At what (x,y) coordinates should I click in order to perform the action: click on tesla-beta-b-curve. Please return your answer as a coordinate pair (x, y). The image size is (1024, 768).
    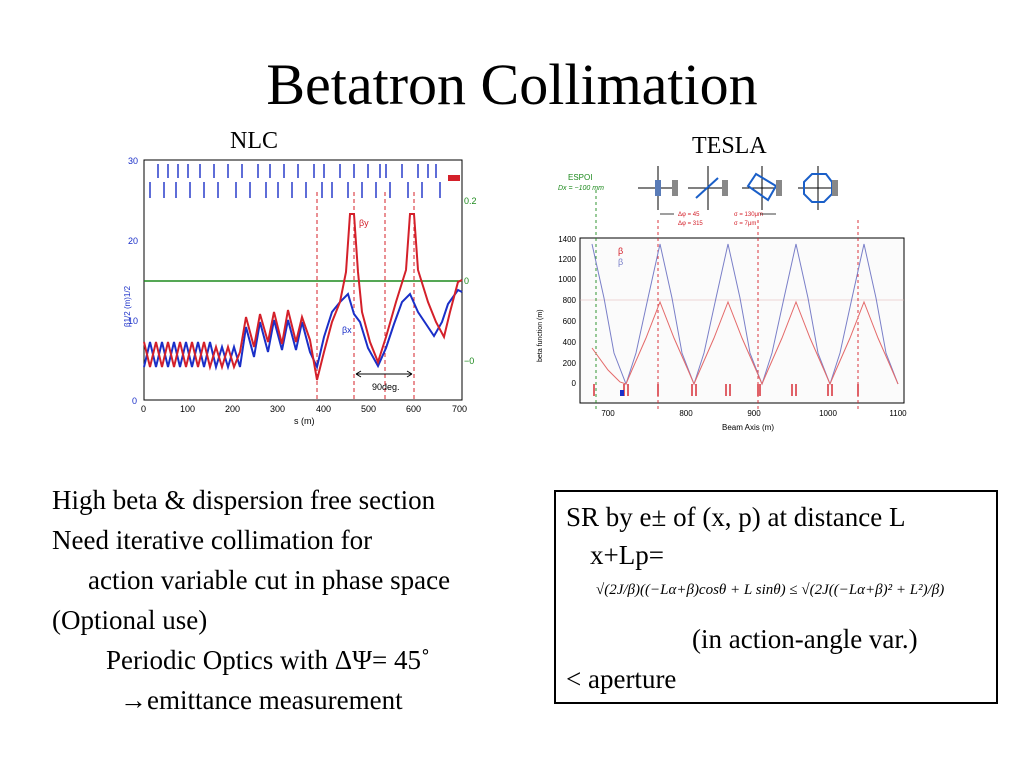
    Looking at the image, I should click on (745, 343).